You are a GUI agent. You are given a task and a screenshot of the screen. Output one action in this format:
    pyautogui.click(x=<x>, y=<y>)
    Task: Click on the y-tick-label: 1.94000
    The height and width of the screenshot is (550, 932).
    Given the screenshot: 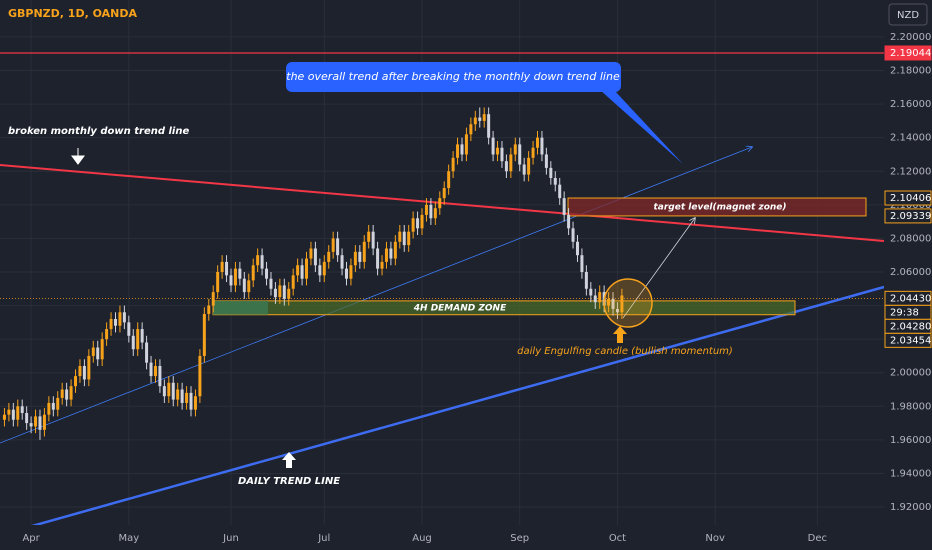 What is the action you would take?
    pyautogui.click(x=910, y=473)
    